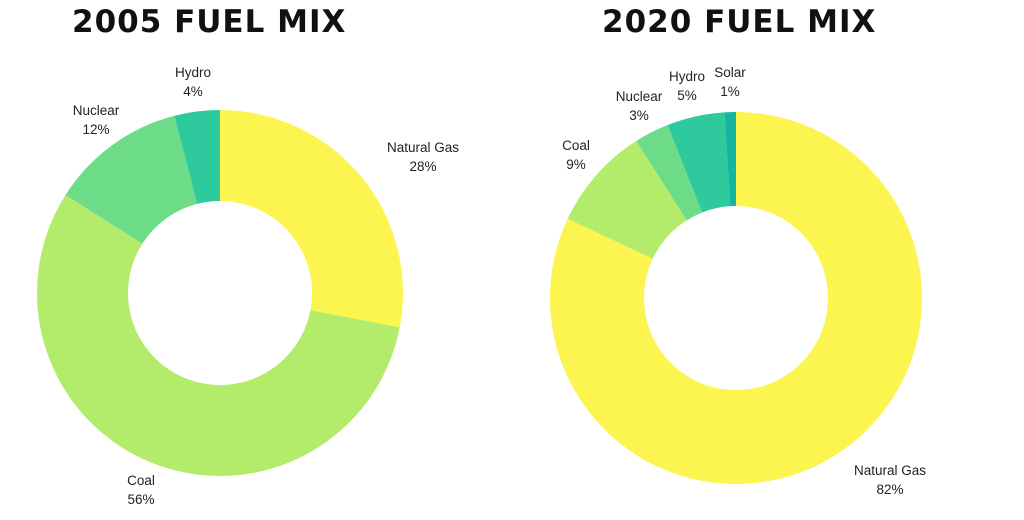 This screenshot has width=1024, height=520. What do you see at coordinates (422, 166) in the screenshot?
I see `slice-value-natural-gas: 28%` at bounding box center [422, 166].